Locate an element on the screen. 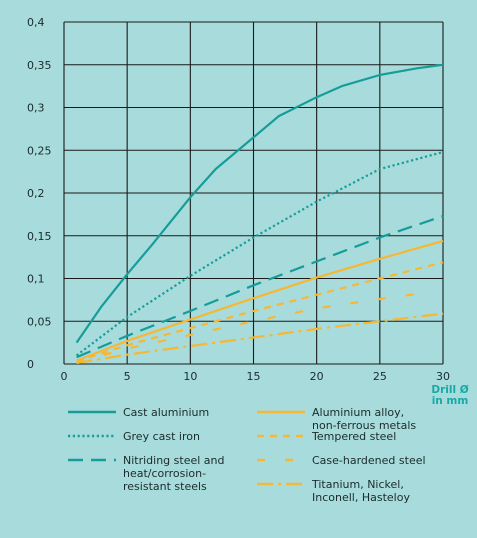 This screenshot has height=538, width=477. x-tick-label-5: 25 is located at coordinates (380, 376).